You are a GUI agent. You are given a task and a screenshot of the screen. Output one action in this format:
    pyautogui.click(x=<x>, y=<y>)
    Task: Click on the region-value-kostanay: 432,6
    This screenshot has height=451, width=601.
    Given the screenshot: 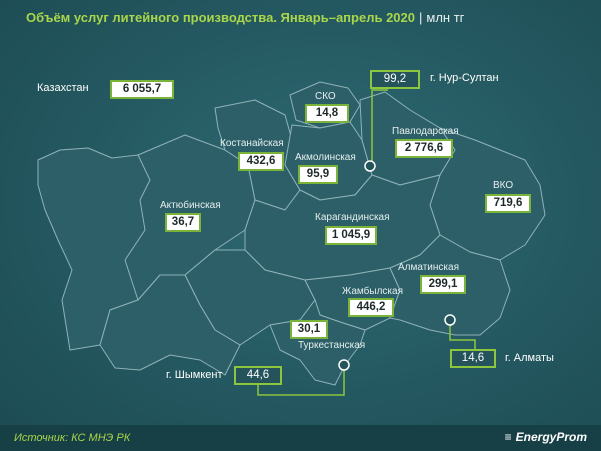 What is the action you would take?
    pyautogui.click(x=261, y=161)
    